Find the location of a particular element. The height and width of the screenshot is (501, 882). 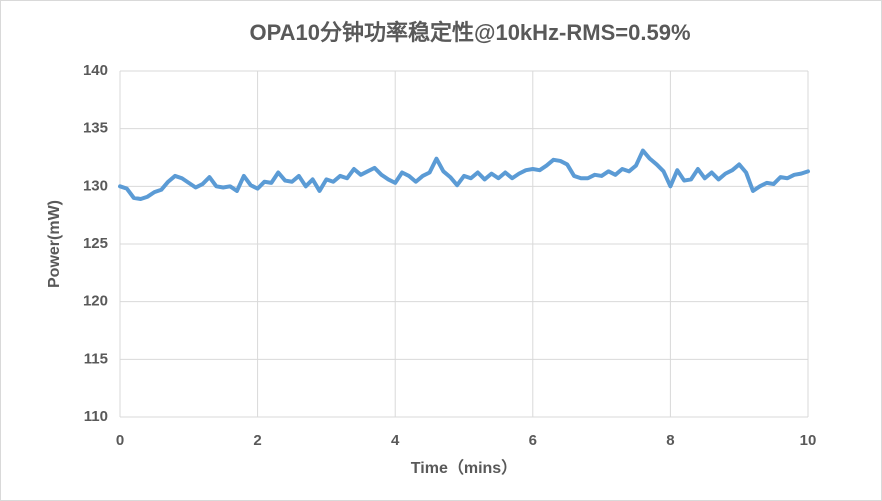

y-tick-label: 120 is located at coordinates (95, 301).